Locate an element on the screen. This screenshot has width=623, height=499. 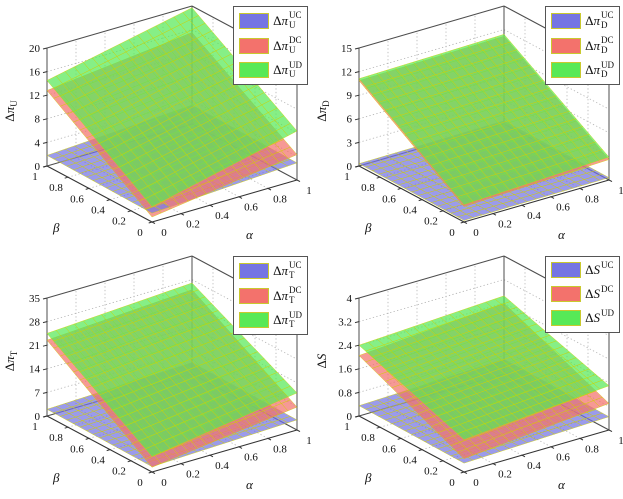
z-axis-label: ΔπD is located at coordinates (322, 111).